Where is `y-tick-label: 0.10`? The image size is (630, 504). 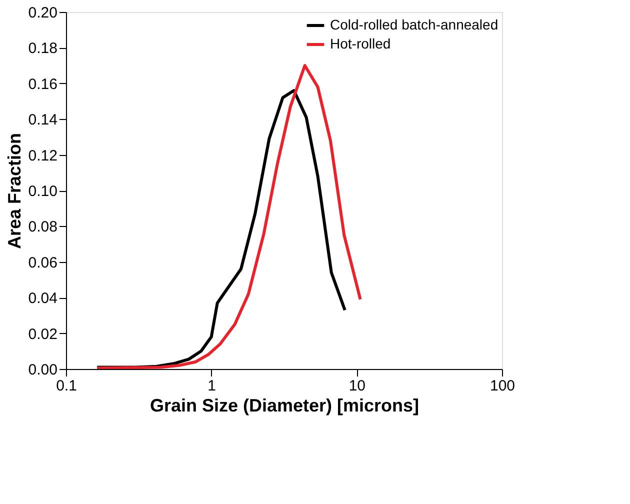 y-tick-label: 0.10 is located at coordinates (43, 191).